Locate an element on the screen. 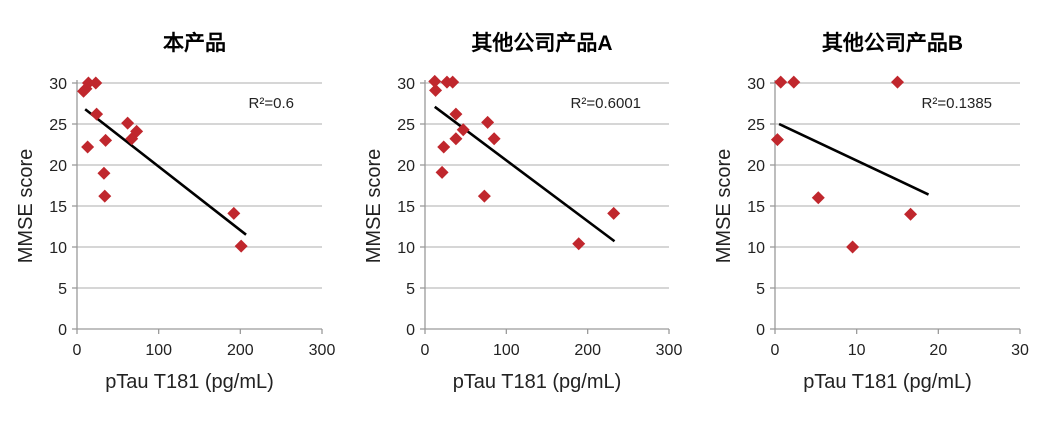 The height and width of the screenshot is (424, 1050). x-tick-label: 10 is located at coordinates (857, 350).